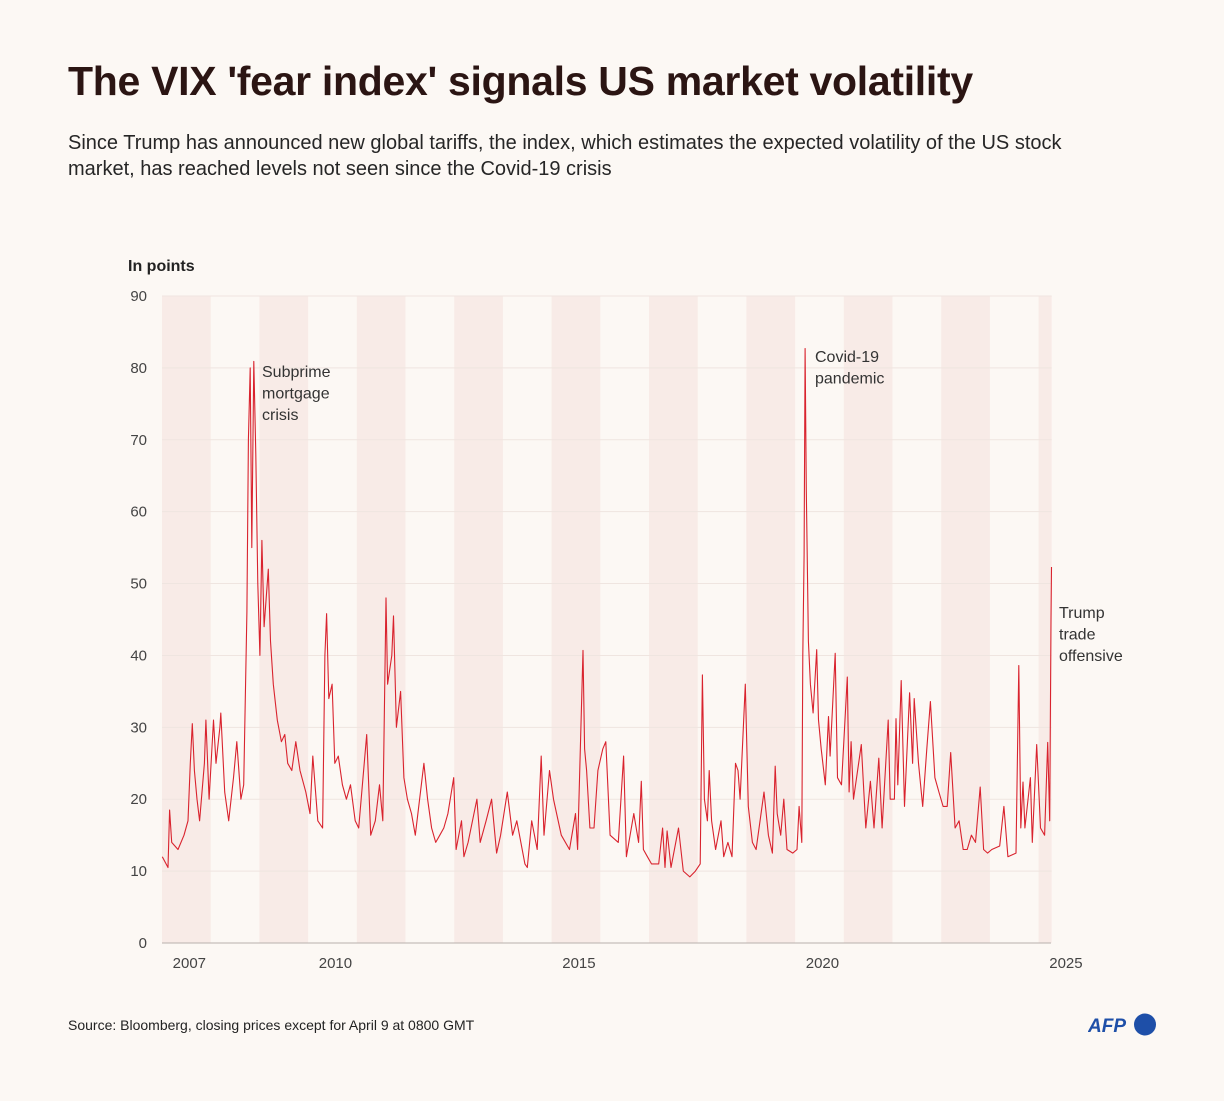 The image size is (1224, 1101). Describe the element at coordinates (284, 619) in the screenshot. I see `year-band-2009` at that location.